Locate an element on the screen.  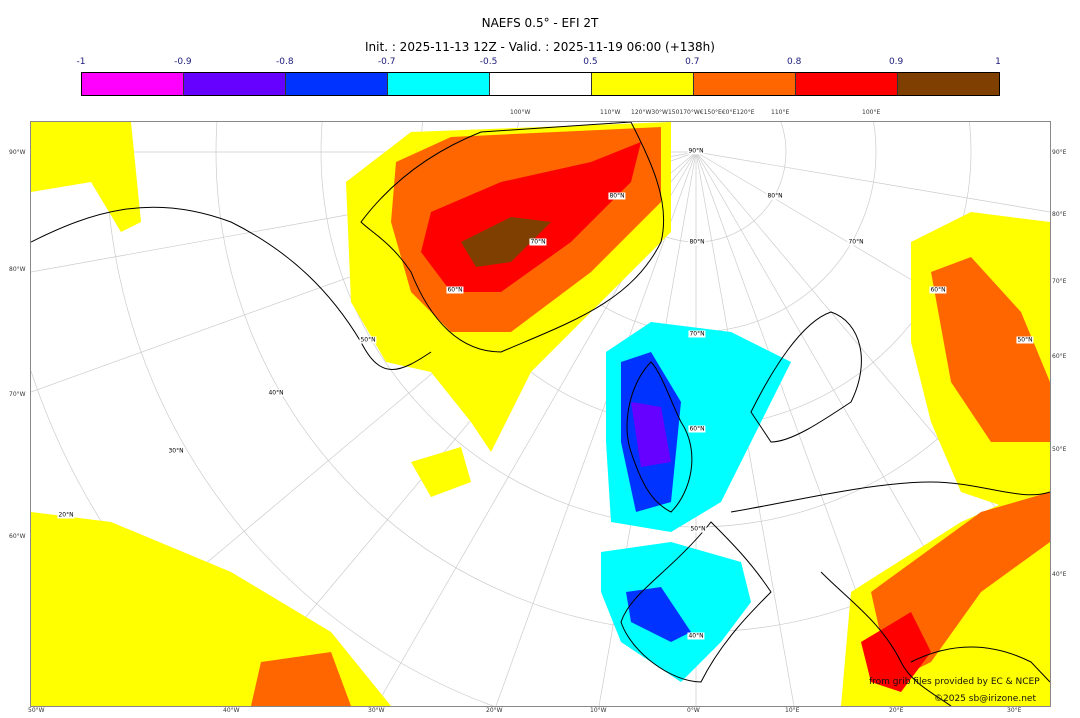
efi-yellow-nw is located at coordinates (86, 177).